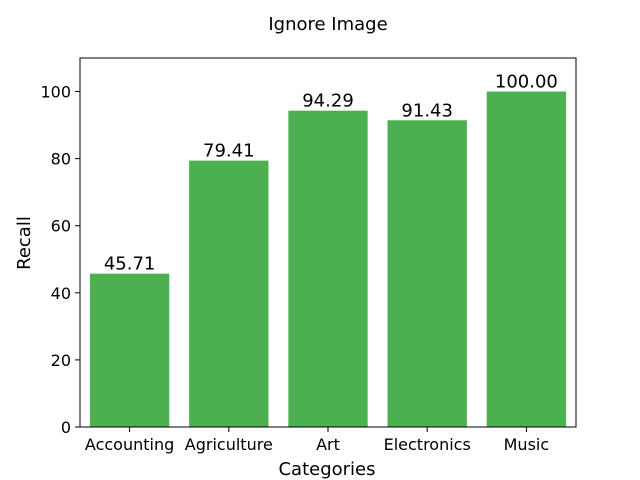 The image size is (640, 480). Describe the element at coordinates (327, 24) in the screenshot. I see `chart-title: Ignore Image` at that location.